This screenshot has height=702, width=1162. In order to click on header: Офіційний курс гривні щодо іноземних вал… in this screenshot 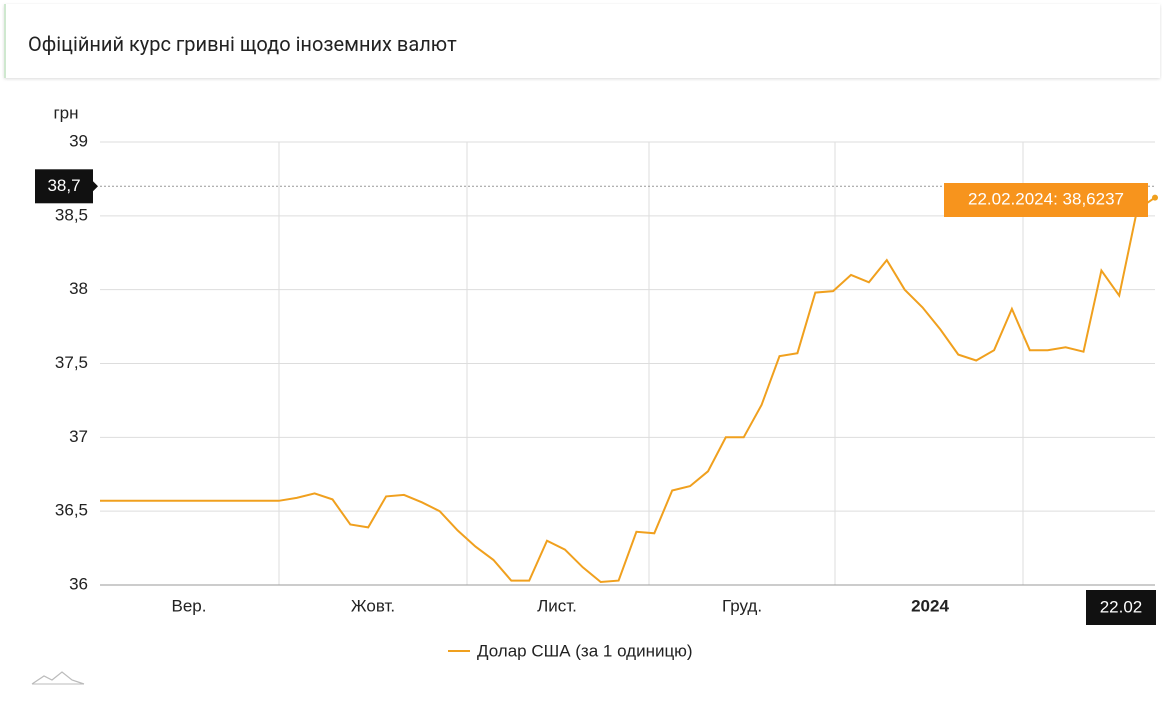, I will do `click(582, 41)`.